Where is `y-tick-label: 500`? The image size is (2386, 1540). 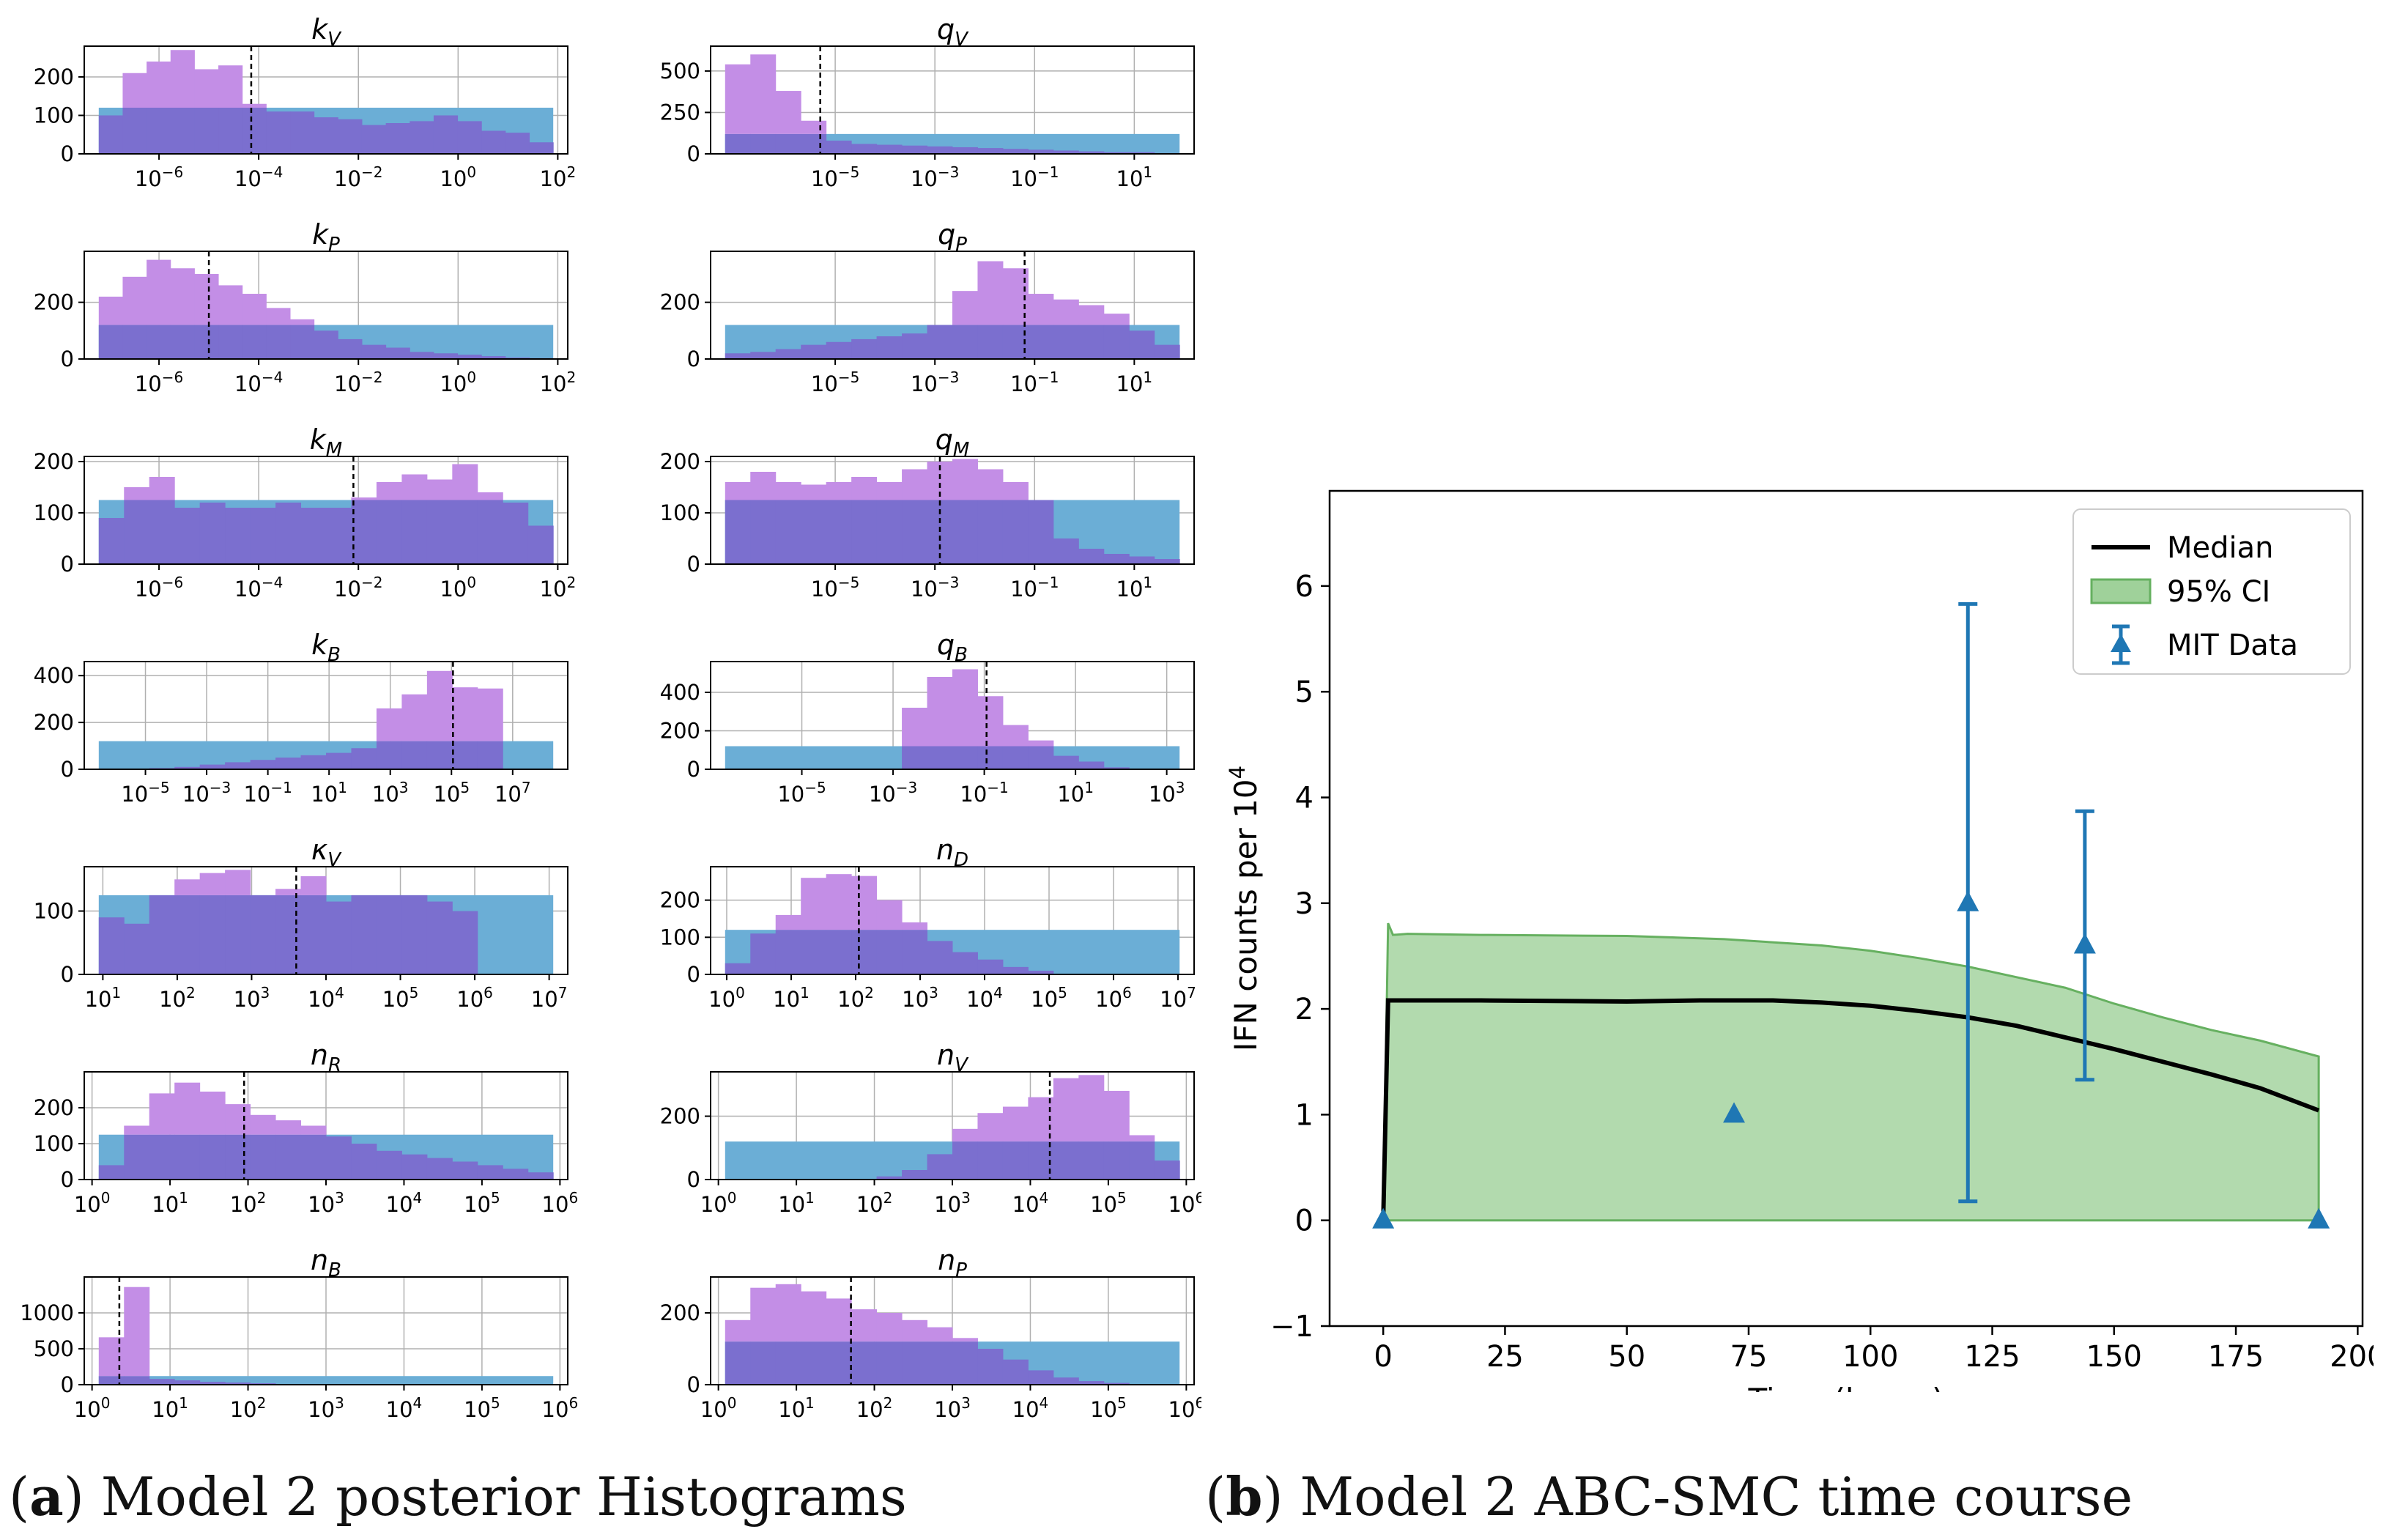 y-tick-label: 500 is located at coordinates (54, 1348).